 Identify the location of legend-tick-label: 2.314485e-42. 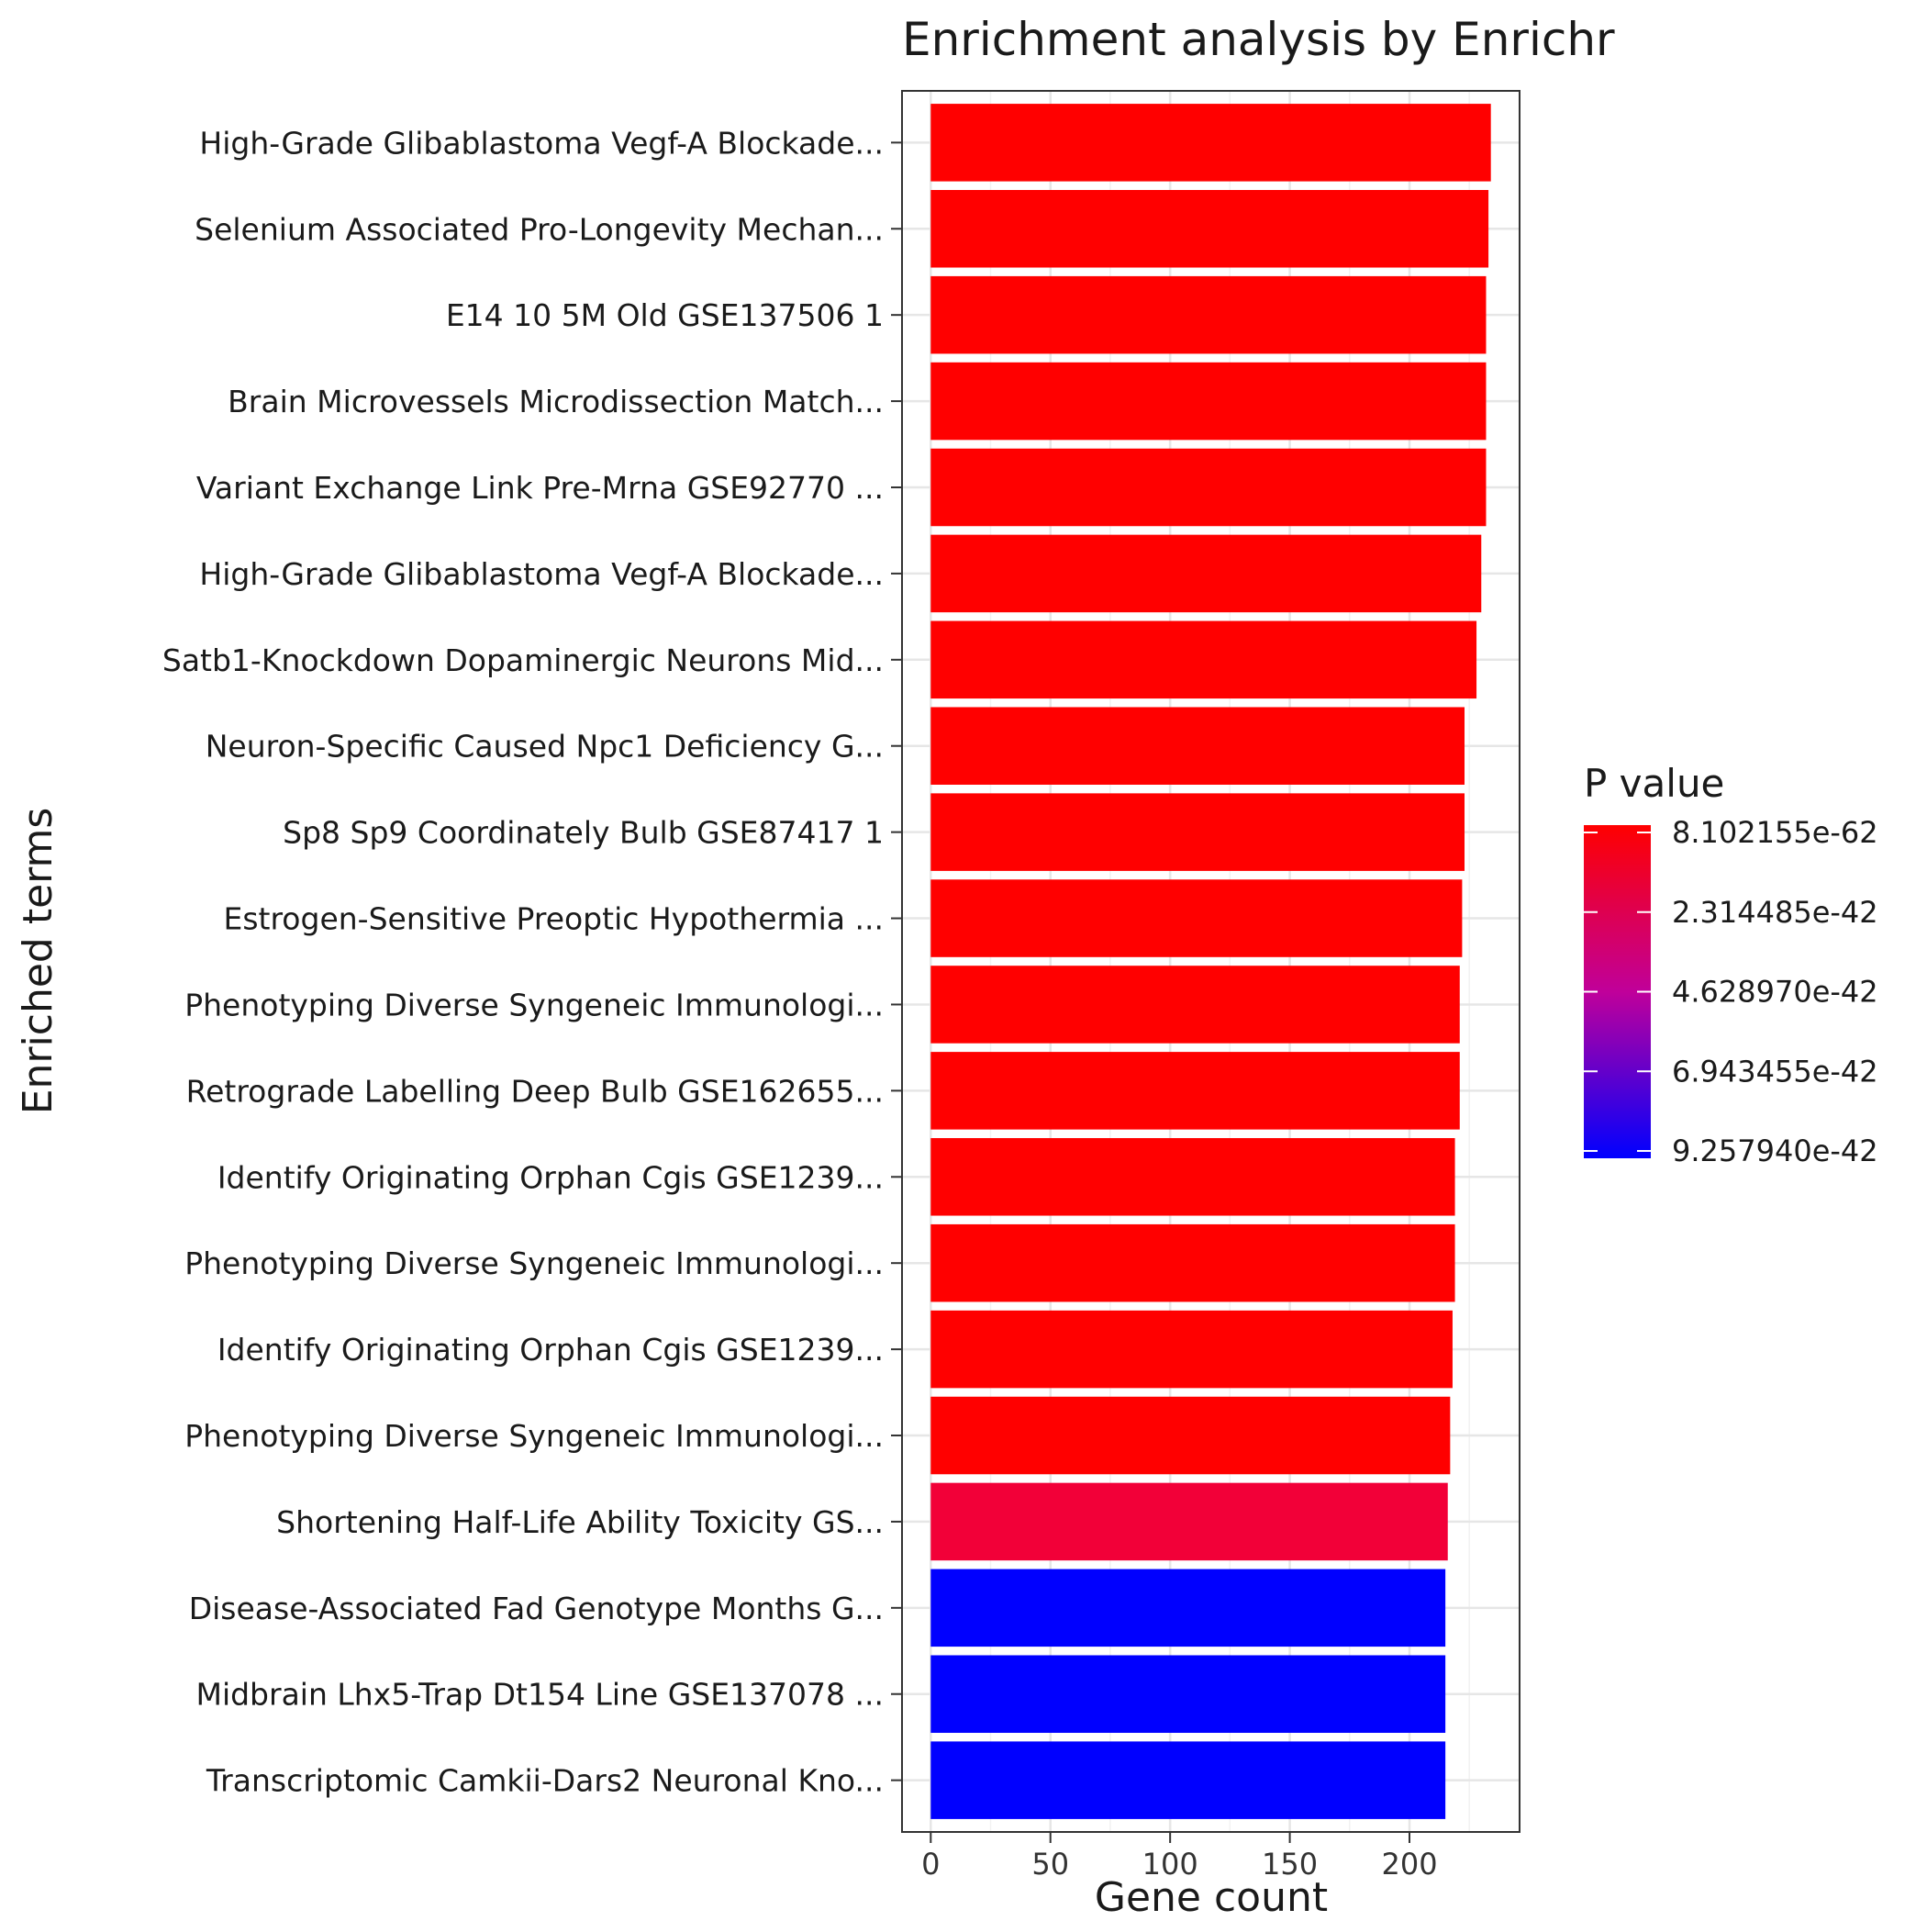
(1775, 912).